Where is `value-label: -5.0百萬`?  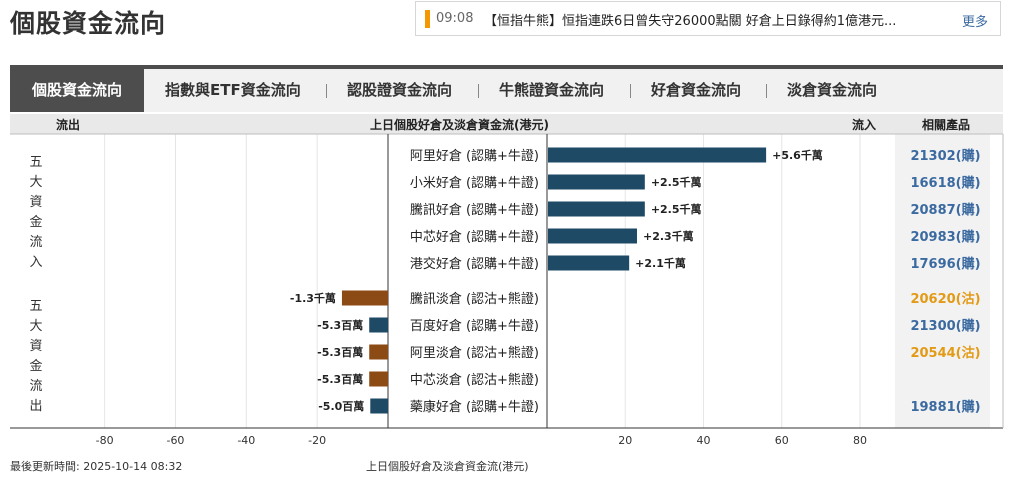 value-label: -5.0百萬 is located at coordinates (341, 406).